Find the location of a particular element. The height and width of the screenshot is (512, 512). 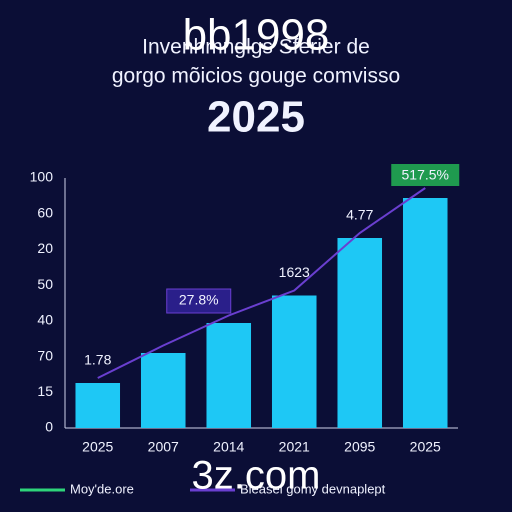

y-tick-label: 100 is located at coordinates (42, 177).